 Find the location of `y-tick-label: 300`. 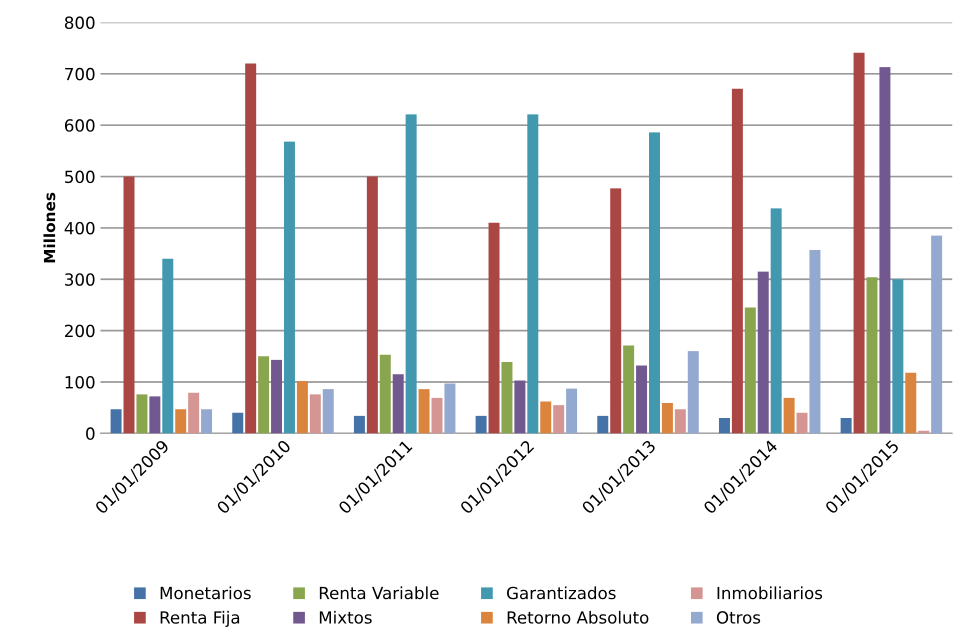

y-tick-label: 300 is located at coordinates (80, 279).